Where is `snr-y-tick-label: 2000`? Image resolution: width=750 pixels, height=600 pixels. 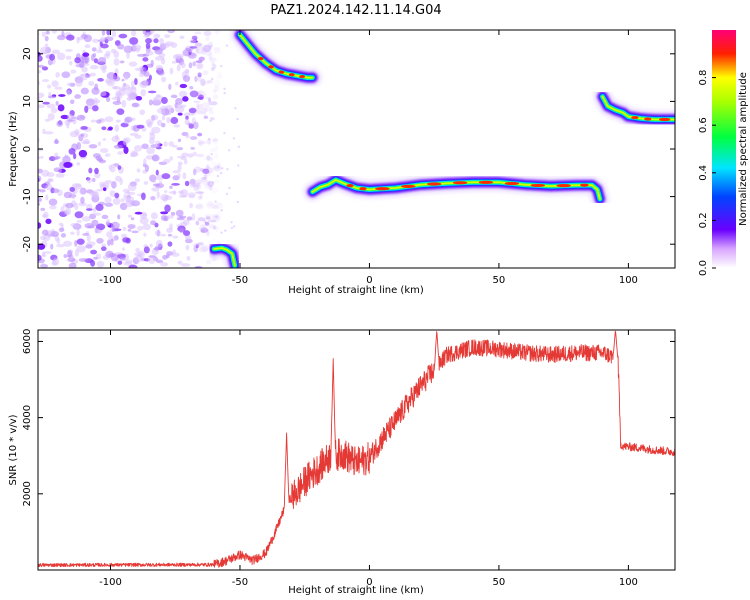
snr-y-tick-label: 2000 is located at coordinates (27, 493).